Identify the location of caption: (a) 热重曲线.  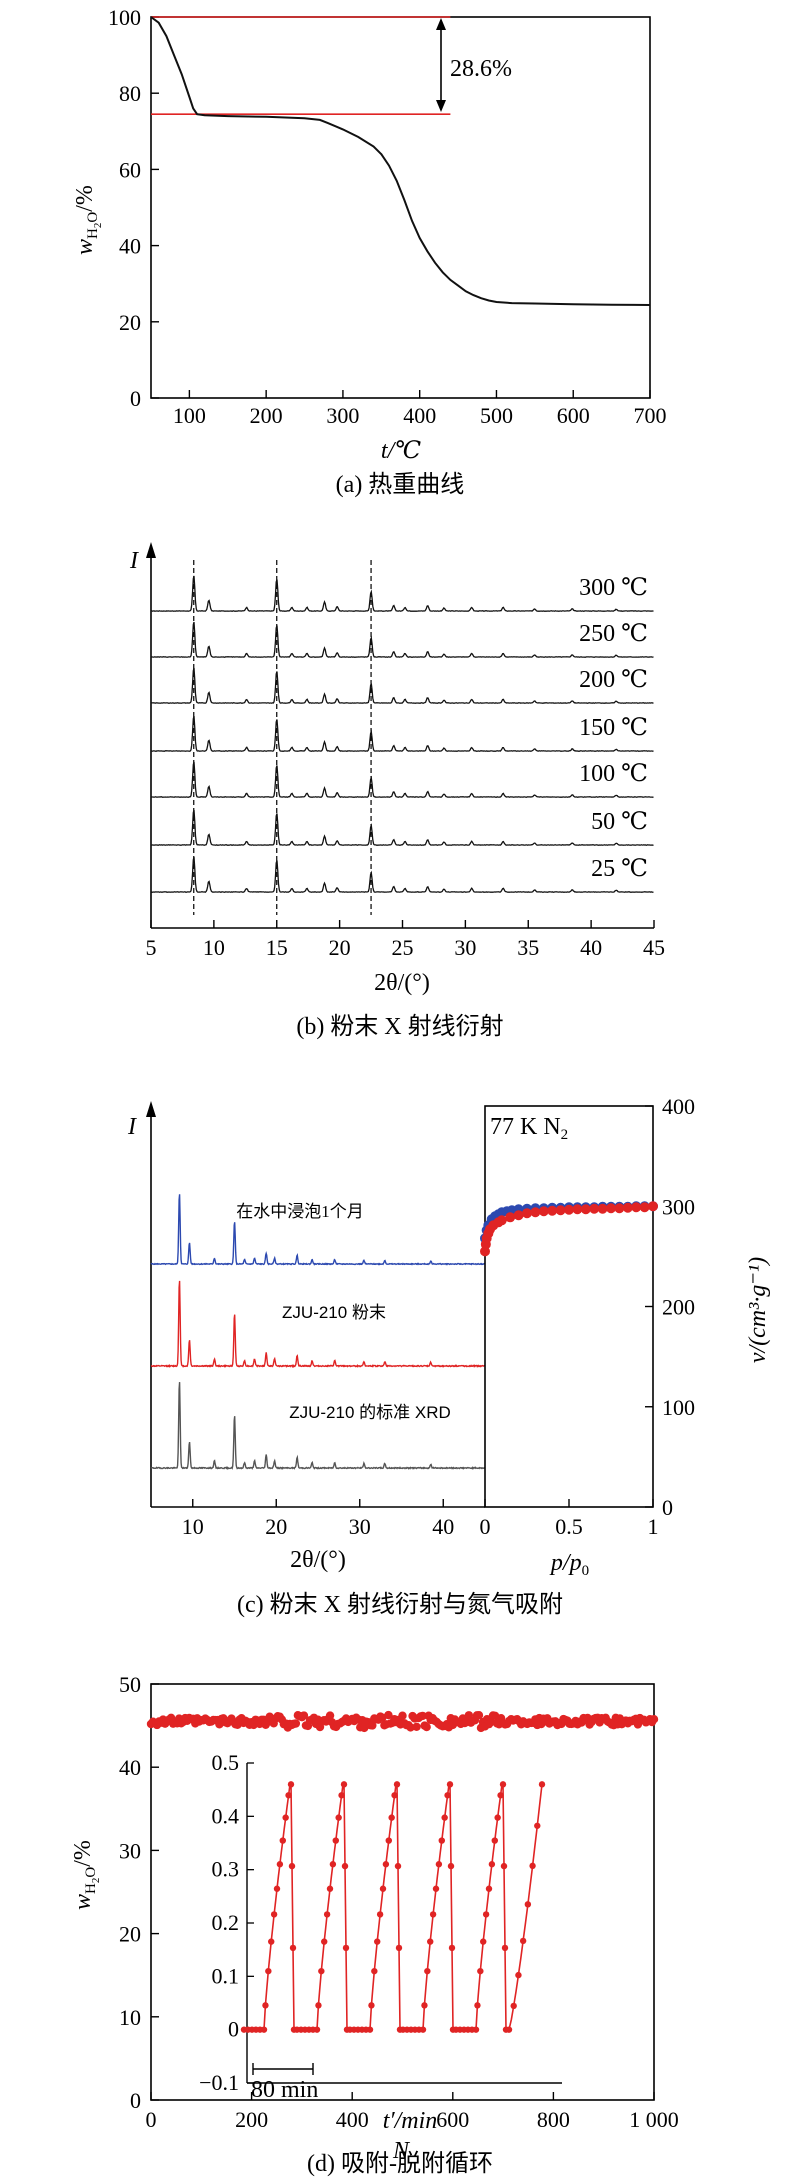
(400, 484).